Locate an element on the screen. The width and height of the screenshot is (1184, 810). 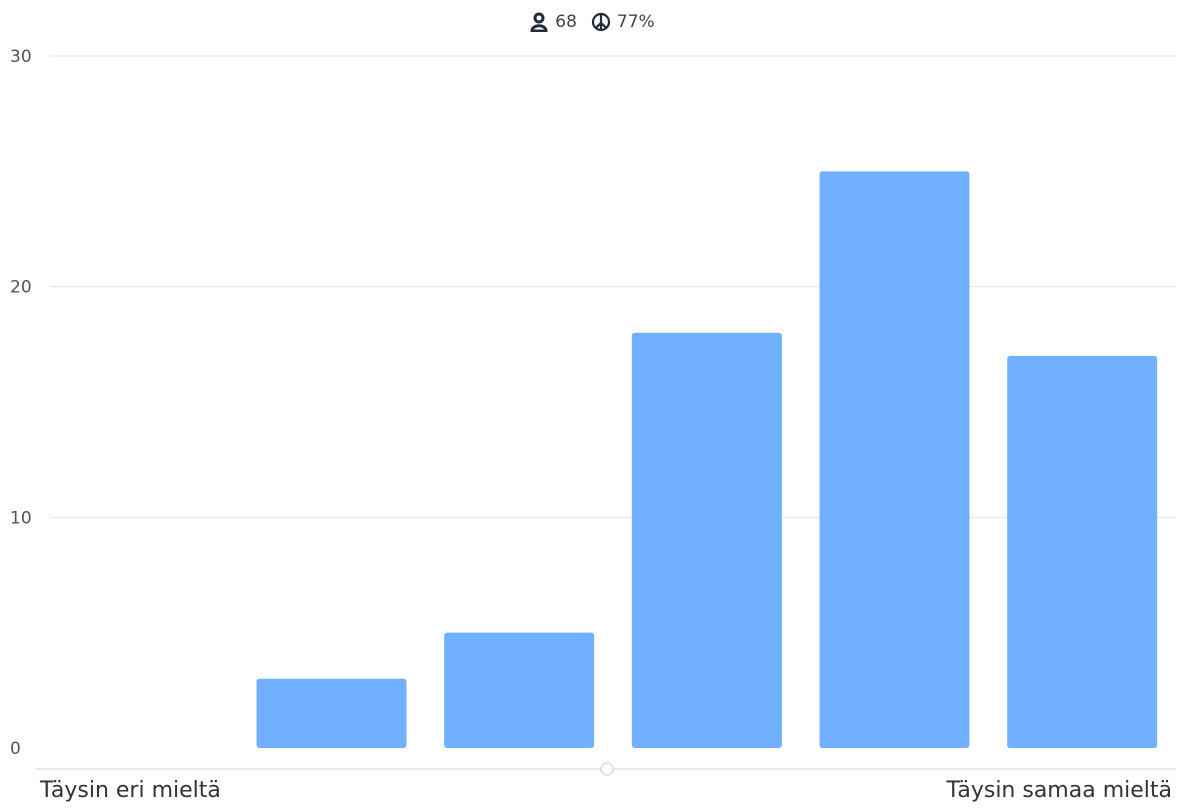
agreement-percent: 77% is located at coordinates (635, 22).